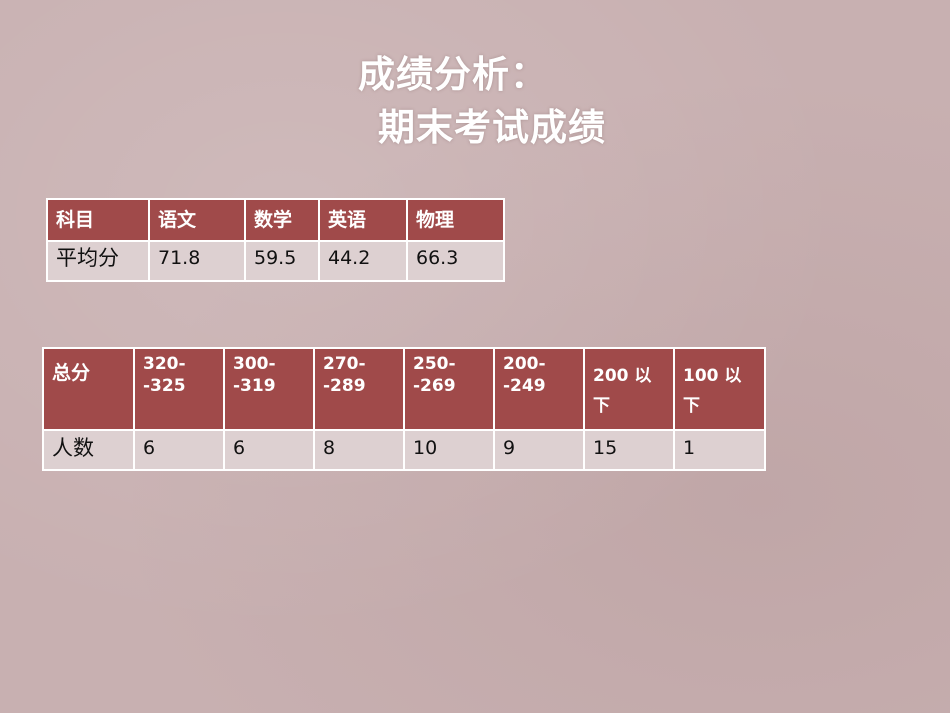 This screenshot has height=713, width=950. Describe the element at coordinates (449, 450) in the screenshot. I see `cell: 10` at that location.